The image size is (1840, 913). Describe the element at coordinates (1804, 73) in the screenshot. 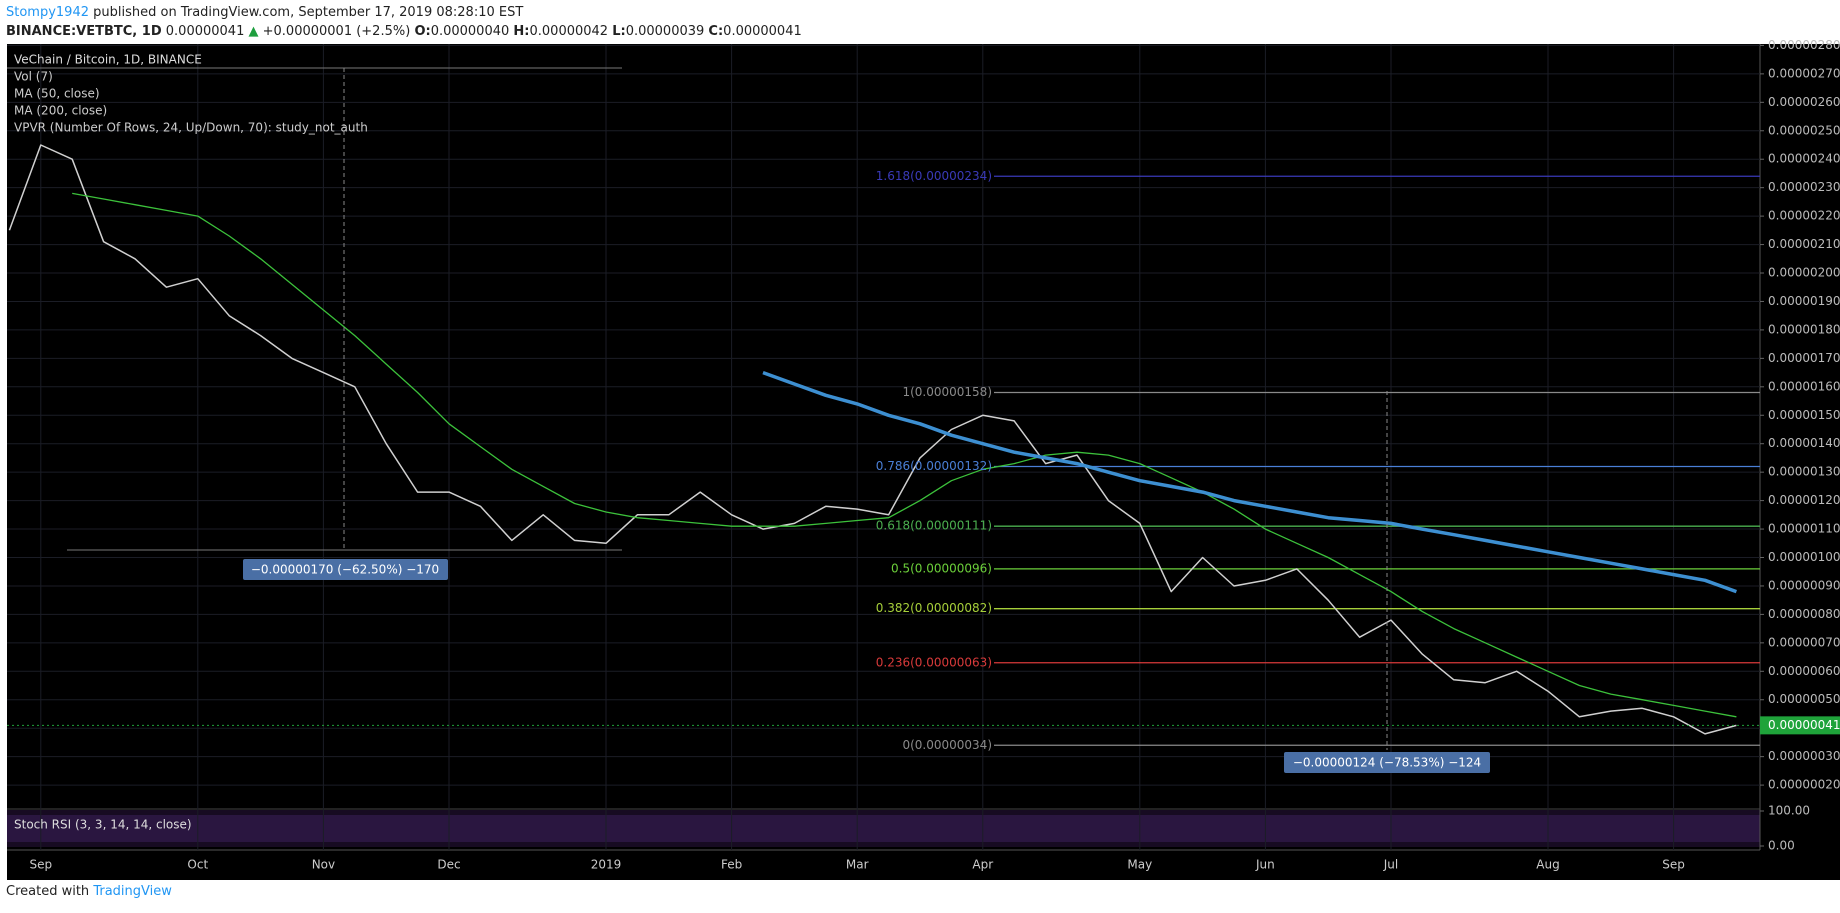

I see `y-tick-label: 0.00000270` at that location.